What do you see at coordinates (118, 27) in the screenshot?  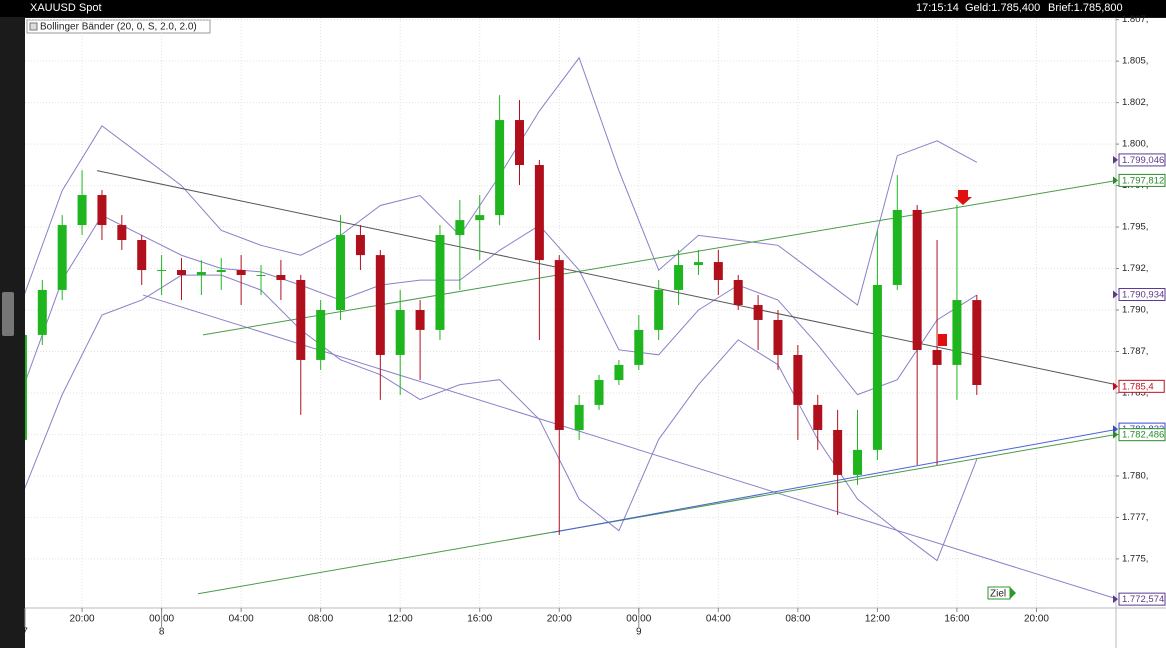 I see `indicator-label: Bollinger Bänder (20, 0, S, 2.0, 2.0)` at bounding box center [118, 27].